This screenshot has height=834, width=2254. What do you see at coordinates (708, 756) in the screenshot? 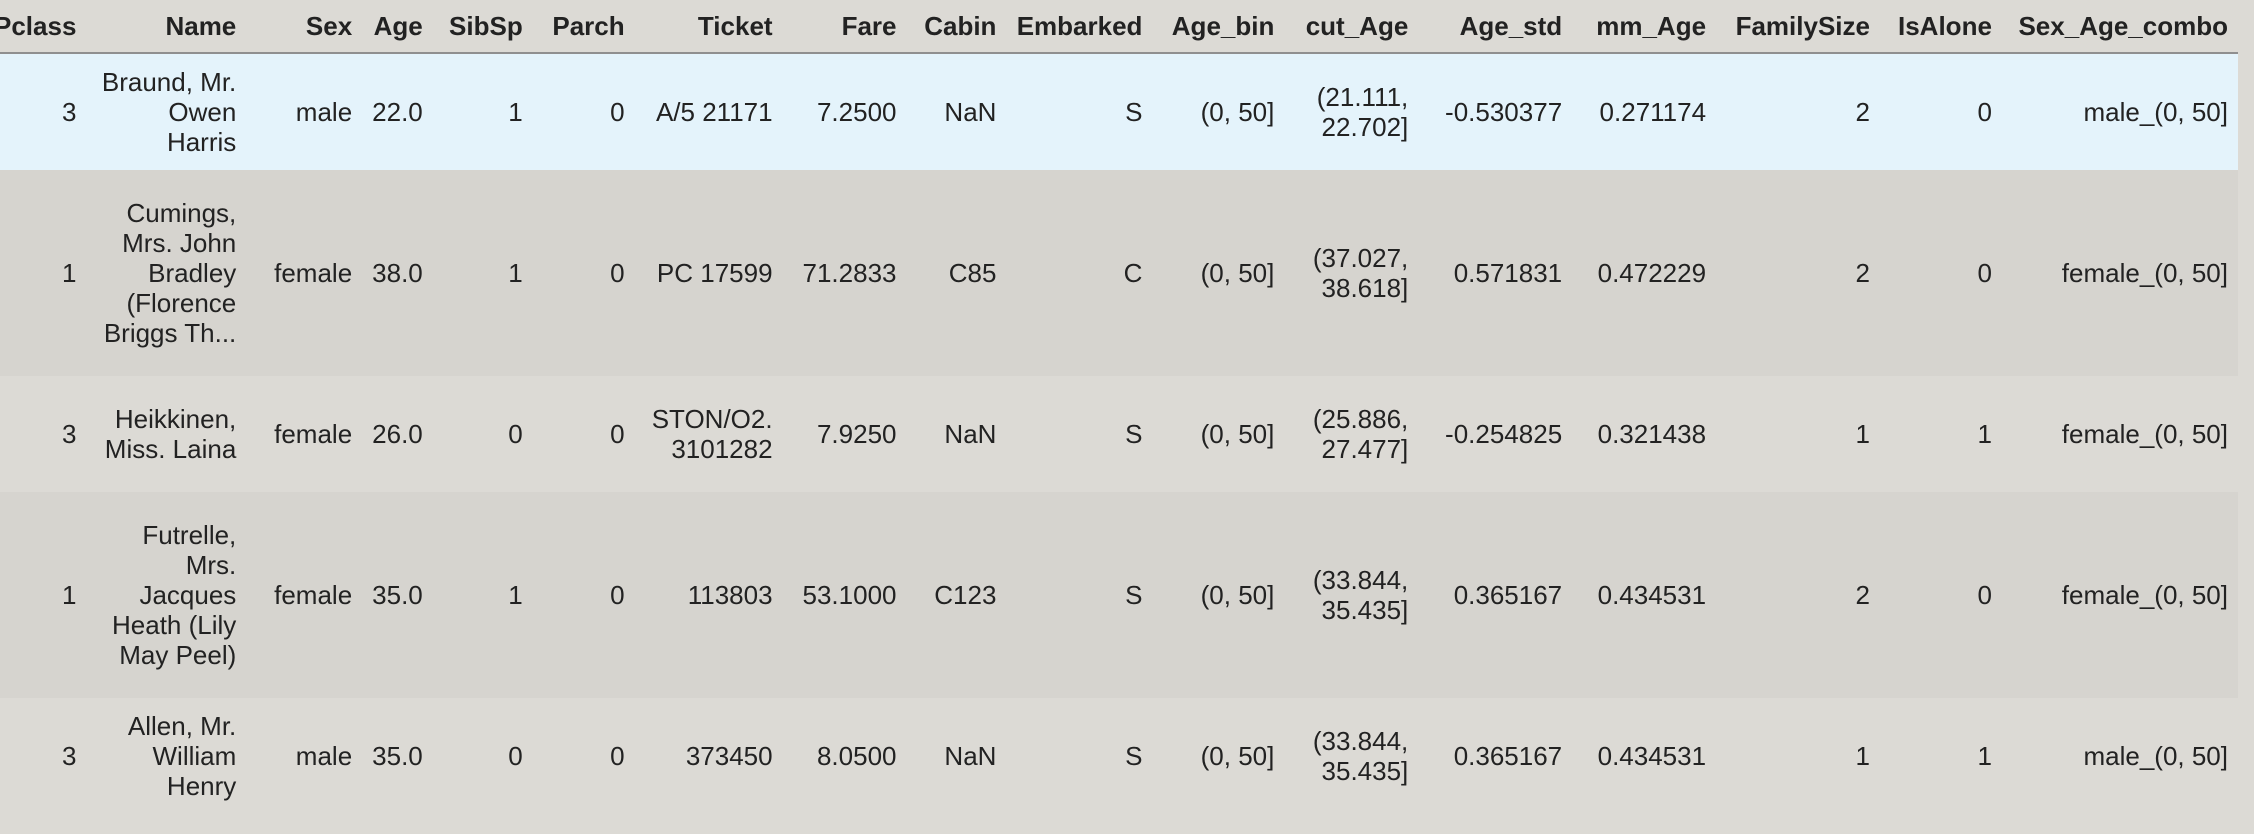
I see `cell-ticket: 373450` at bounding box center [708, 756].